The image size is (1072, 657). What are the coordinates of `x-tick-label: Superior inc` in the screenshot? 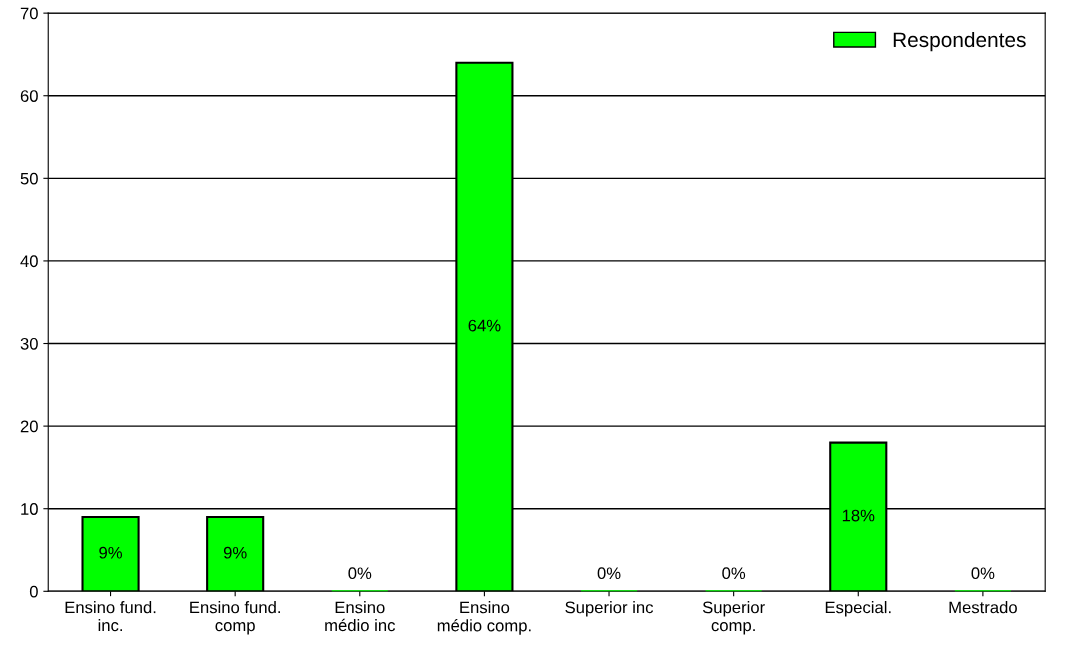 It's located at (609, 609).